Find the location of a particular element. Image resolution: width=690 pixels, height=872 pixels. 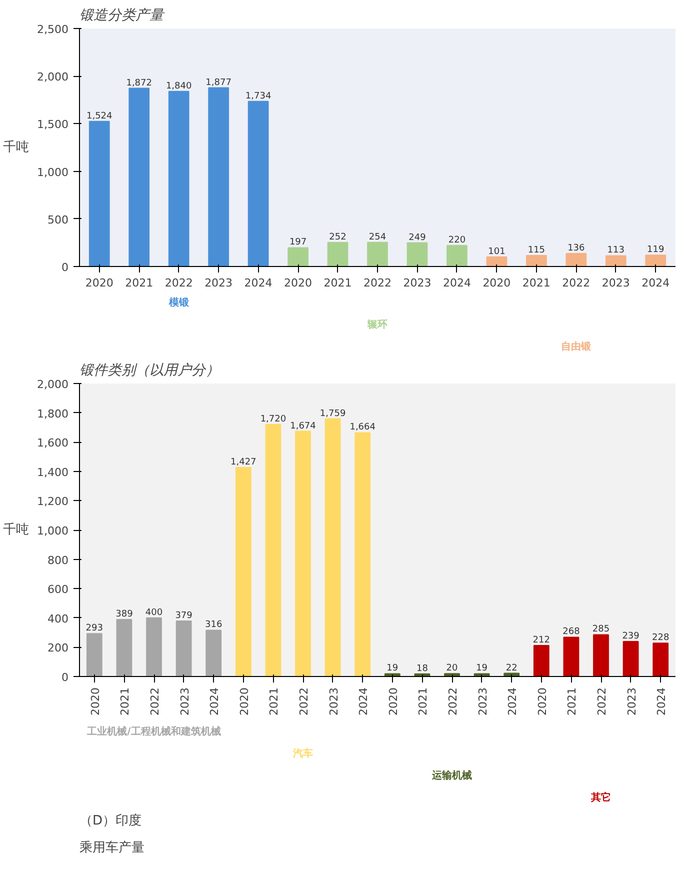

text: 汽车 is located at coordinates (302, 754).